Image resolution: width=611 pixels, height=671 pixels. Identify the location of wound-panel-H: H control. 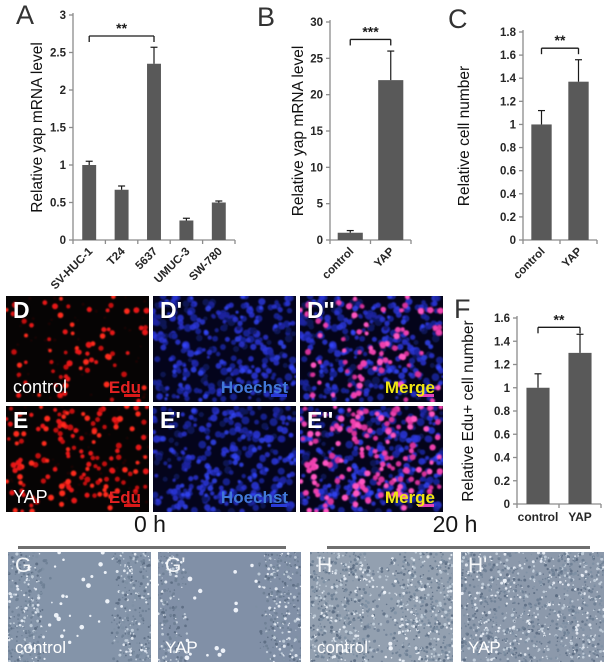
(381, 607).